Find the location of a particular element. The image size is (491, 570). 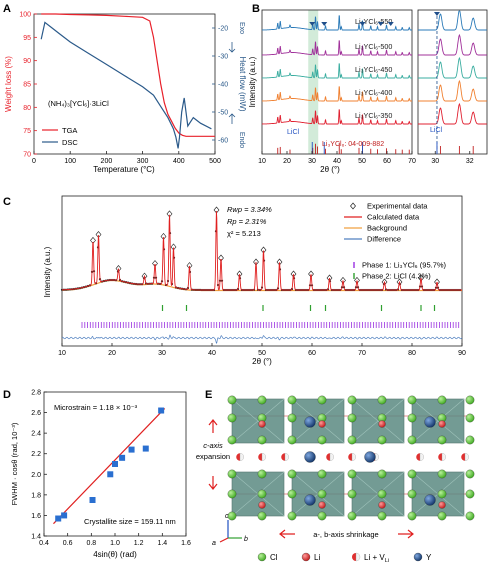

panel-b-x-tick-label: 70 is located at coordinates (412, 161).